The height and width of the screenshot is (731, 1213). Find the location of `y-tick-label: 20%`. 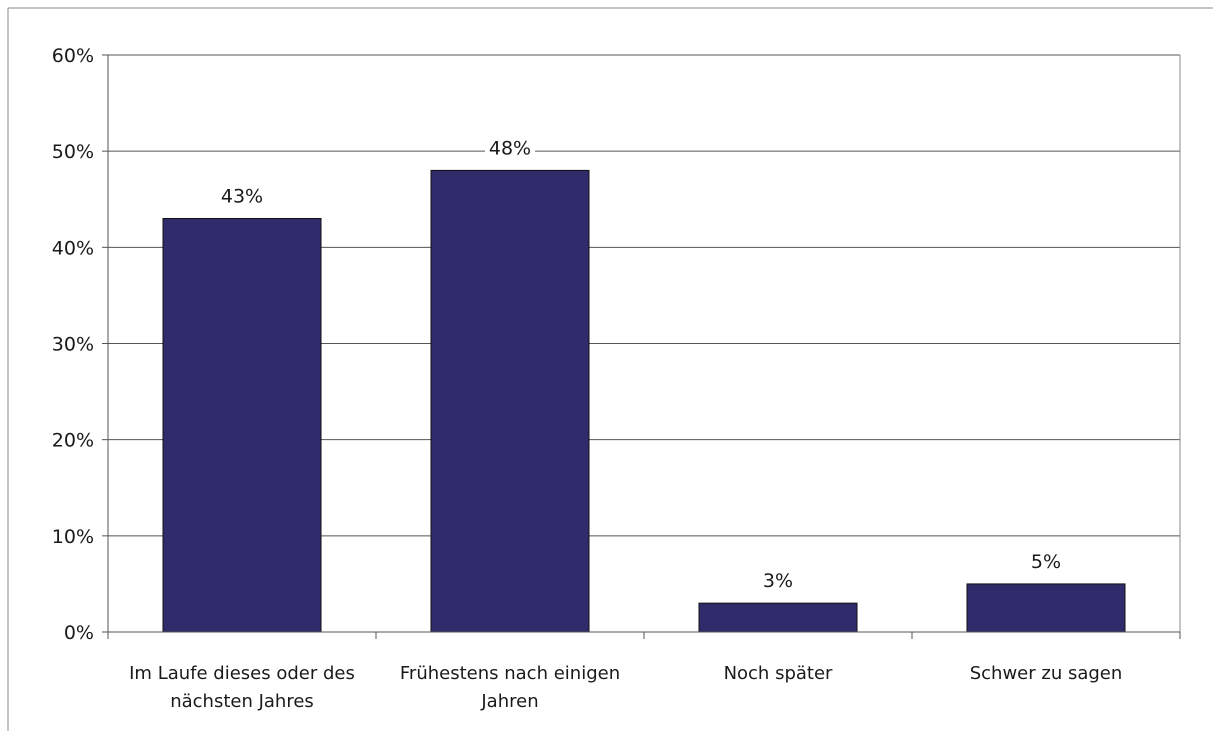

y-tick-label: 20% is located at coordinates (73, 441).